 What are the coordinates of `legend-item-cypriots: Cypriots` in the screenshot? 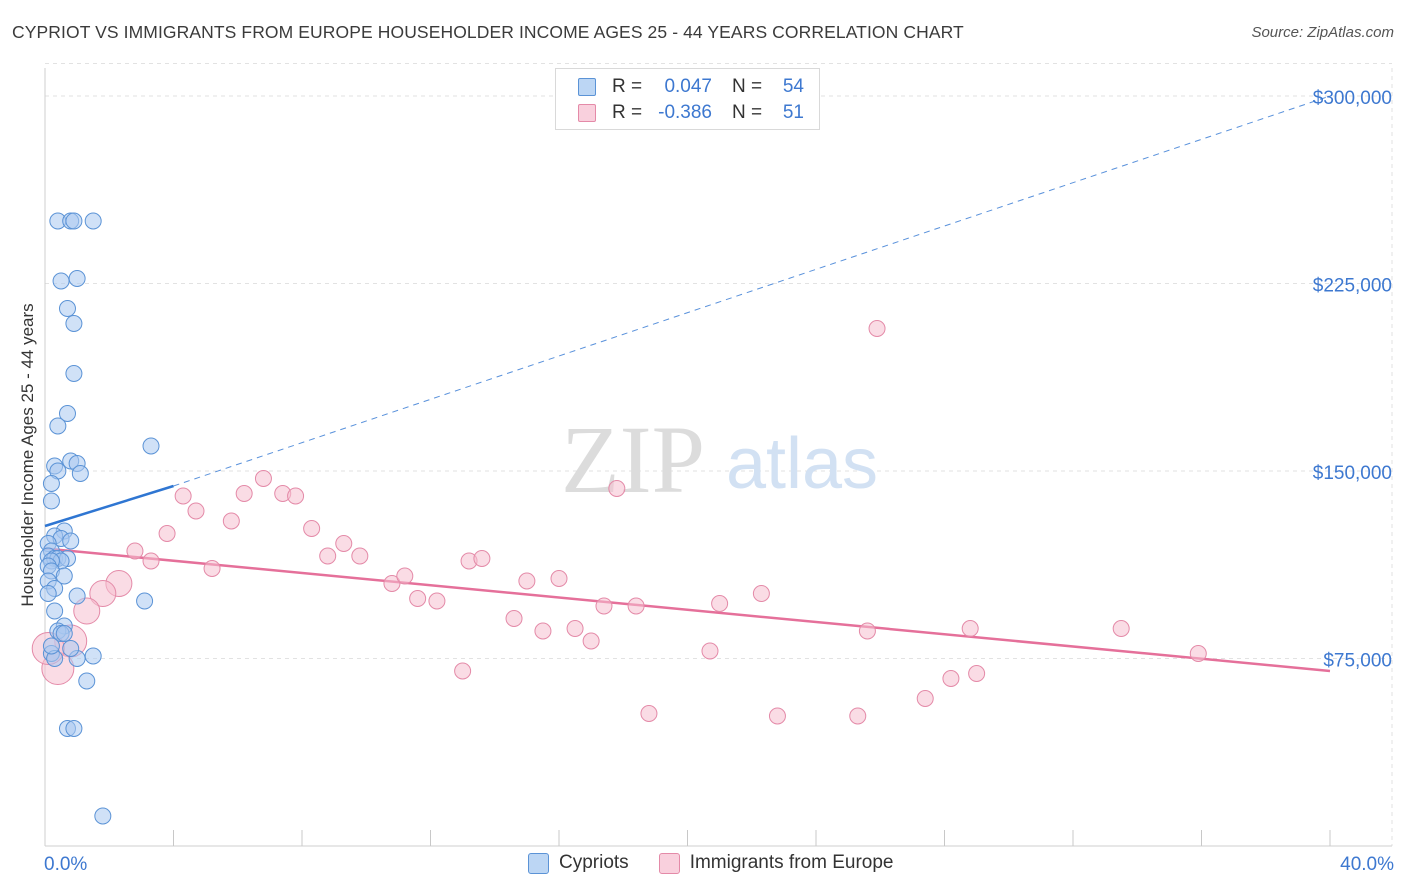 It's located at (578, 863).